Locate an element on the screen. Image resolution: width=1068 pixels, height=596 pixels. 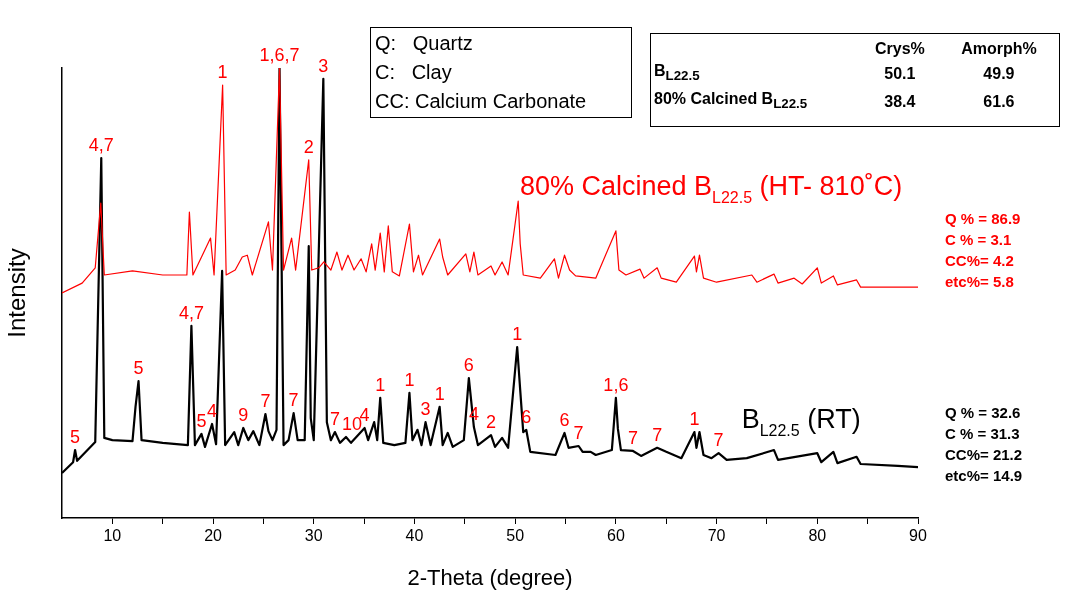
annotation: 50.1 is located at coordinates (900, 73).